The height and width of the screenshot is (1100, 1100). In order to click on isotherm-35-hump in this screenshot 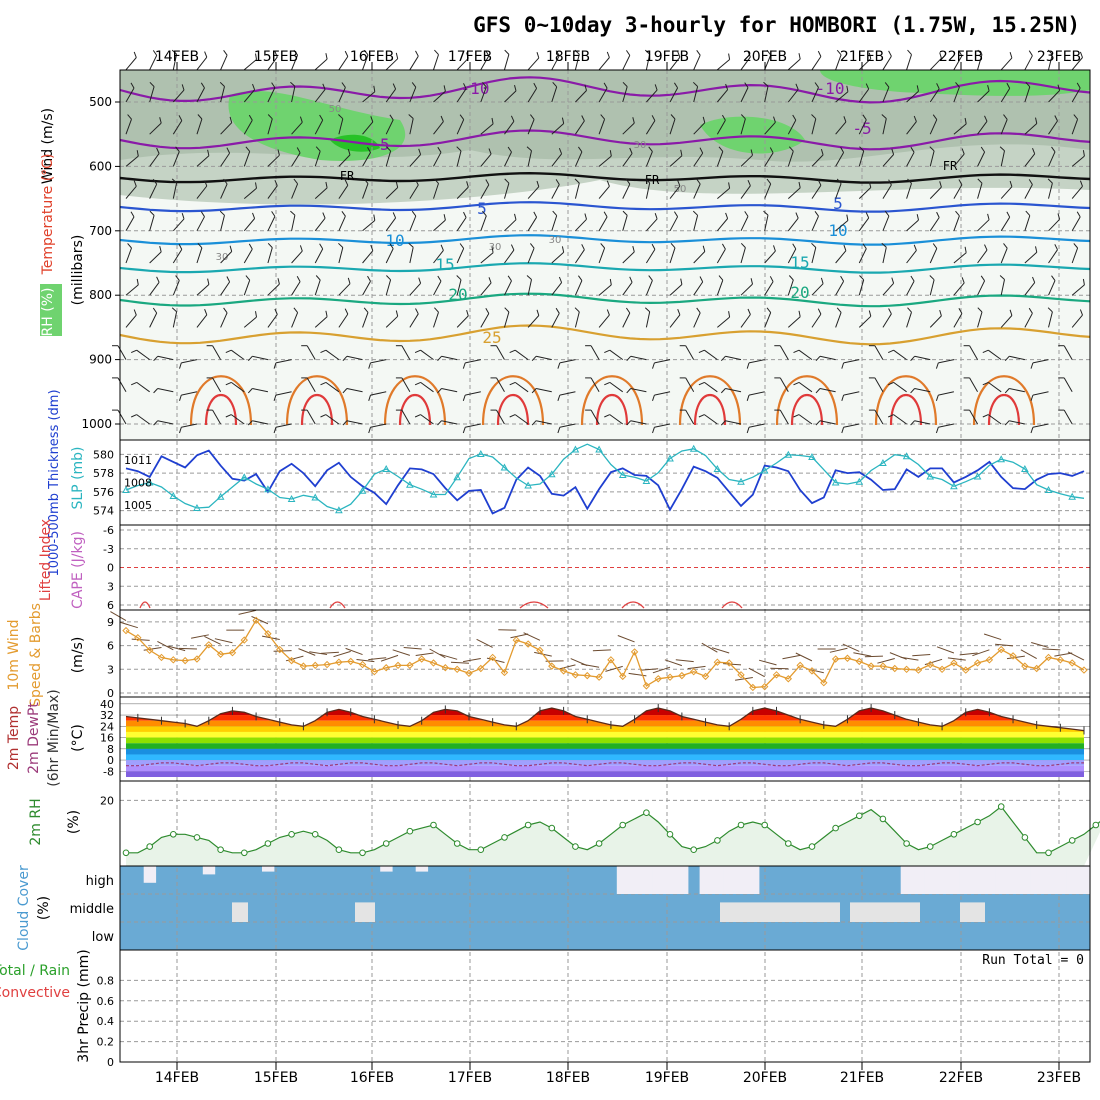, I will do `click(317, 410)`.